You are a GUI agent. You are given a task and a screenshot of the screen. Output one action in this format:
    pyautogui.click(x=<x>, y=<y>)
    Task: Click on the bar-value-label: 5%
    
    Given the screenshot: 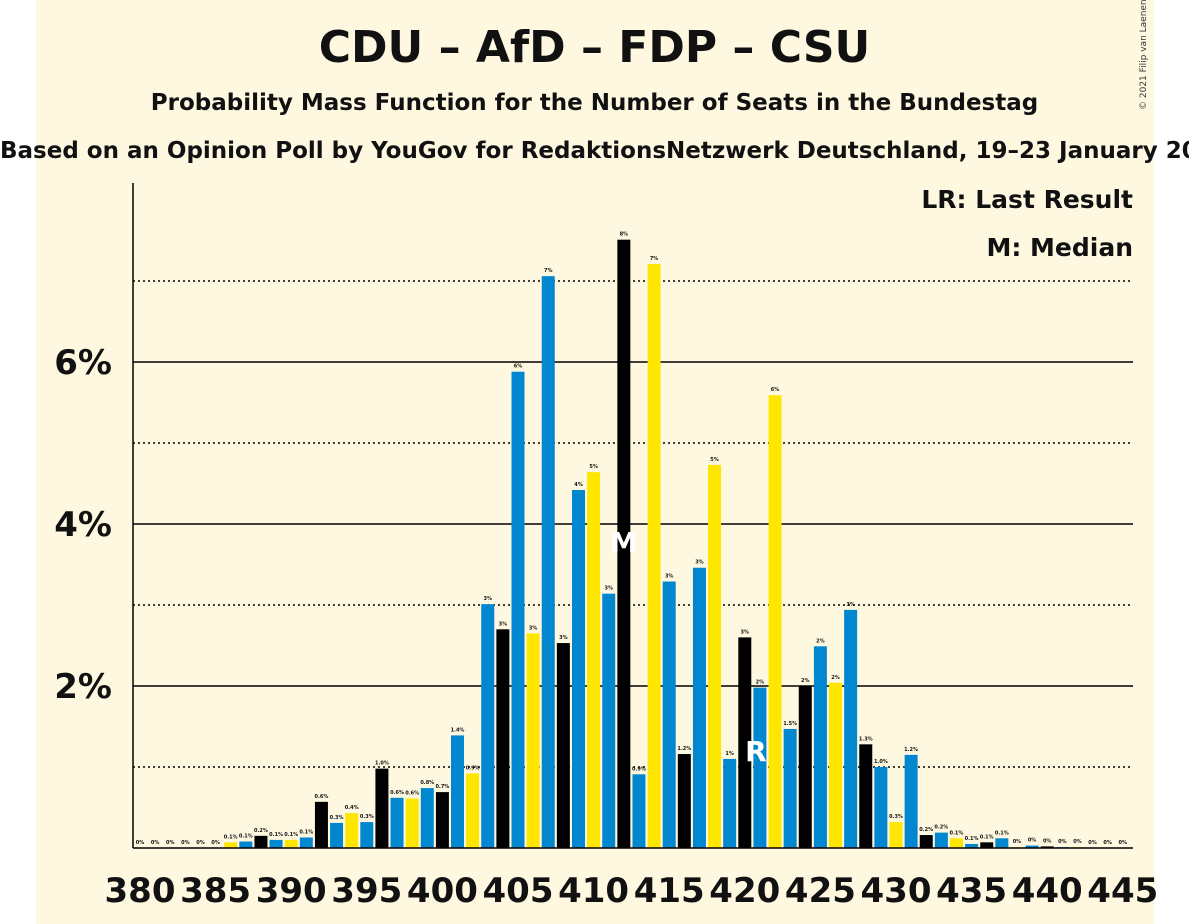 What is the action you would take?
    pyautogui.click(x=714, y=460)
    